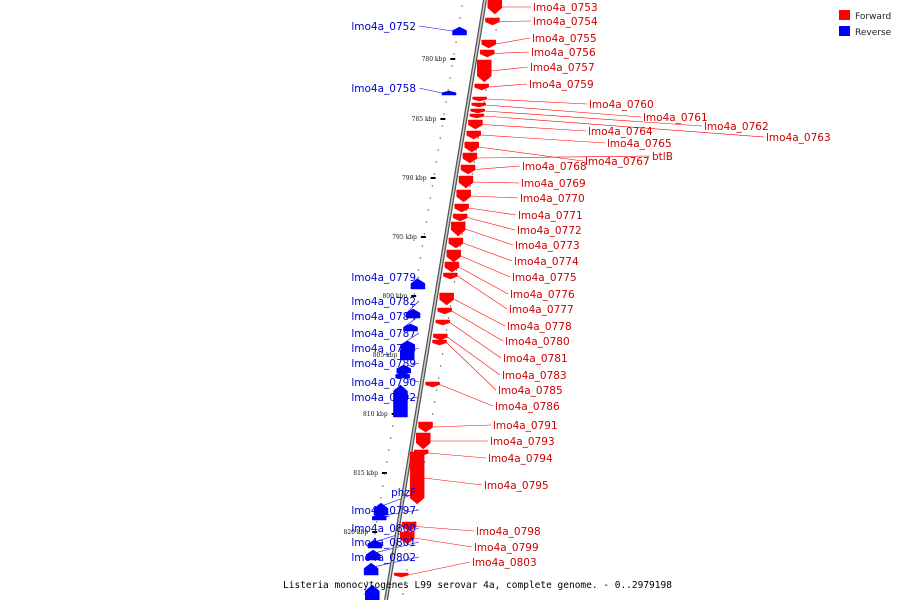 The width and height of the screenshot is (900, 600). What do you see at coordinates (562, 68) in the screenshot?
I see `forward-gene-label: lmo4a_0757` at bounding box center [562, 68].